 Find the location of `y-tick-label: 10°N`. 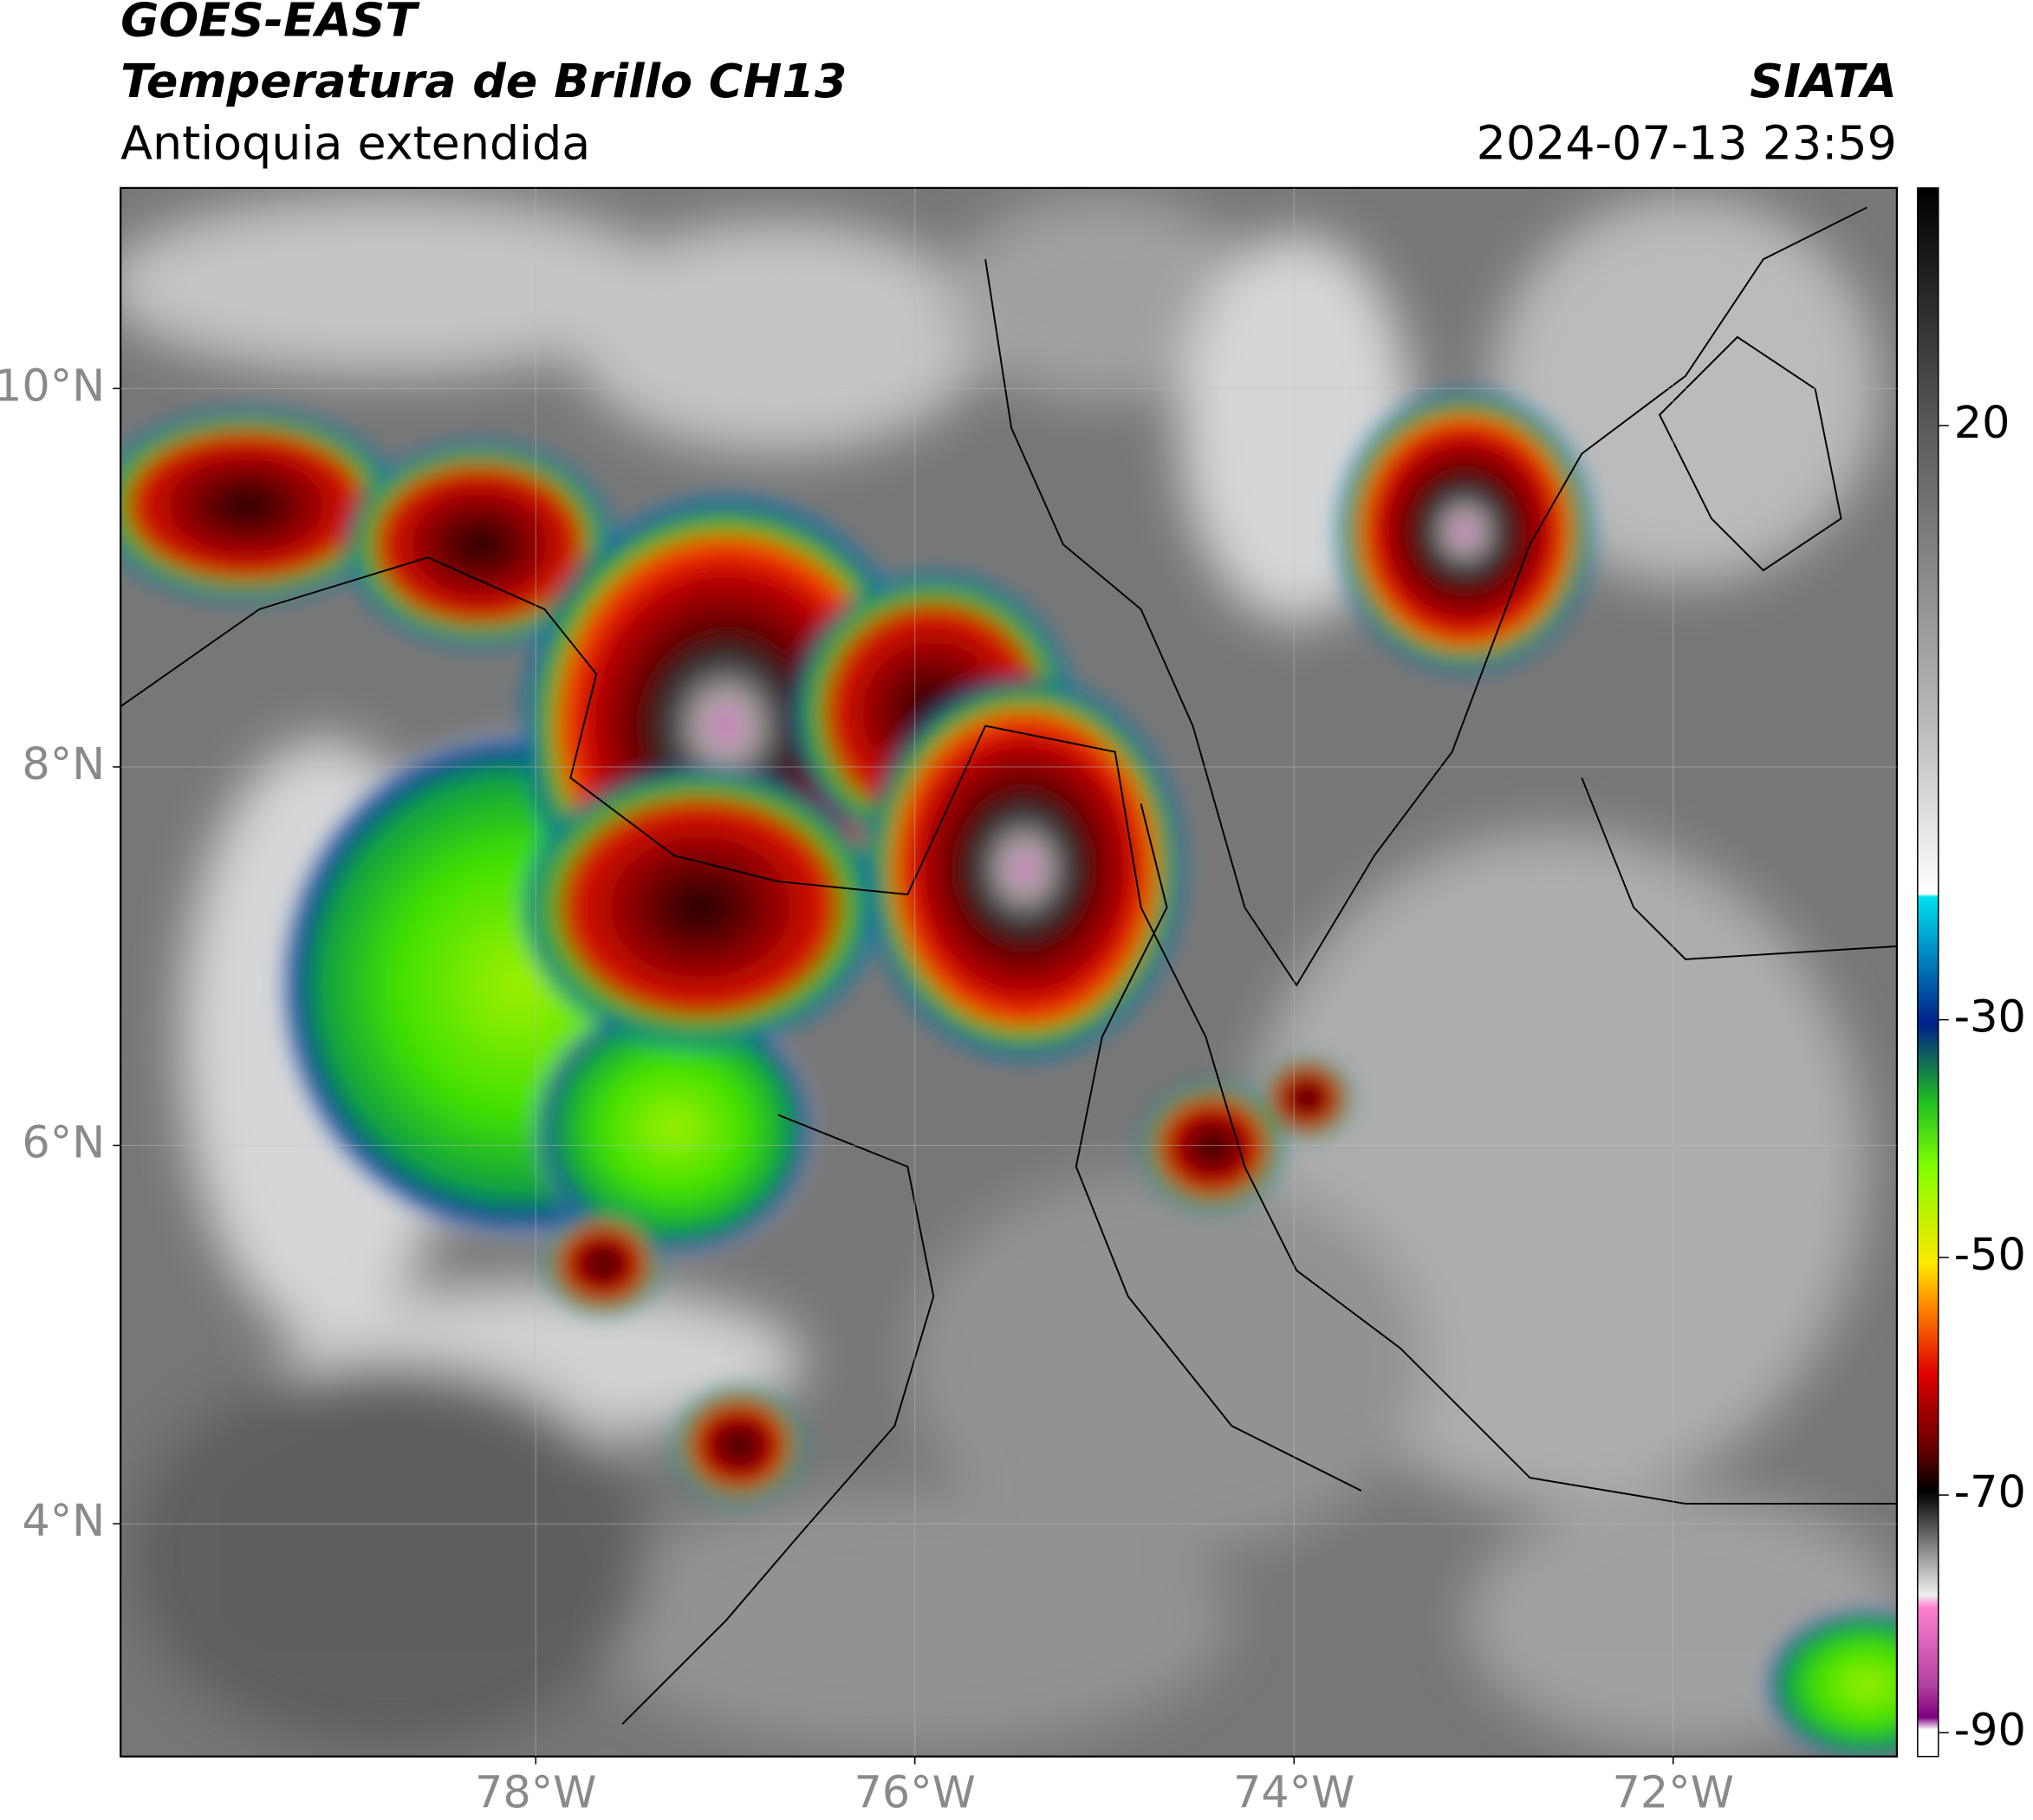

y-tick-label: 10°N is located at coordinates (52, 385).